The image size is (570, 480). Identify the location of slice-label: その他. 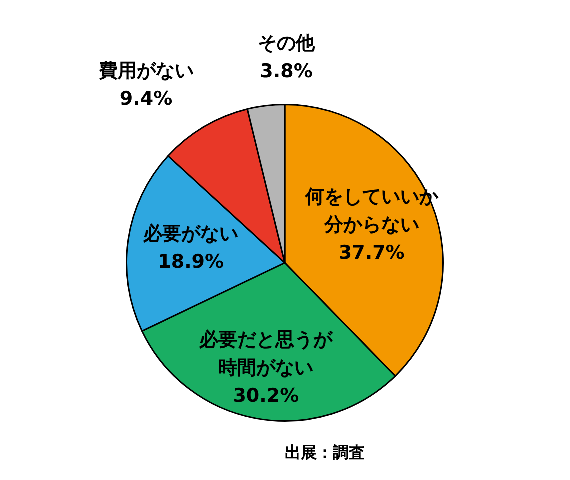
(287, 43).